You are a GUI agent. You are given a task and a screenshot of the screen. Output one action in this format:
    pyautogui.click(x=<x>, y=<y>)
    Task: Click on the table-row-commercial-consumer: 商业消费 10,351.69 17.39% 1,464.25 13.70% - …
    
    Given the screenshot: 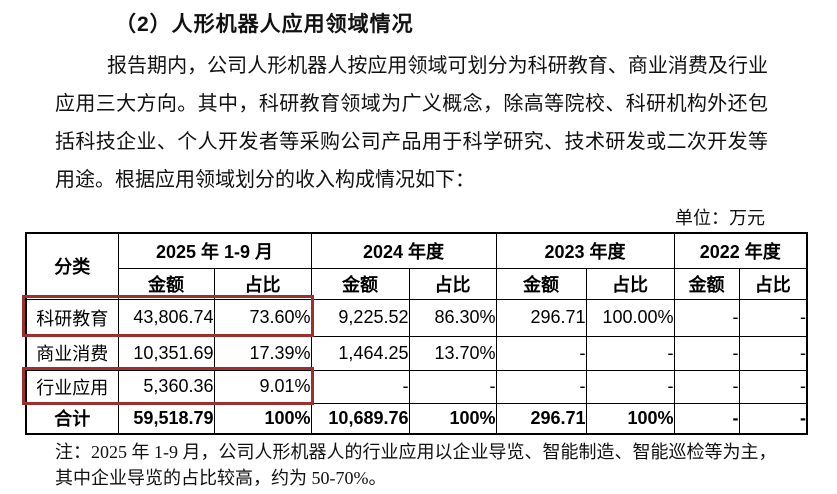 What is the action you would take?
    pyautogui.click(x=416, y=353)
    